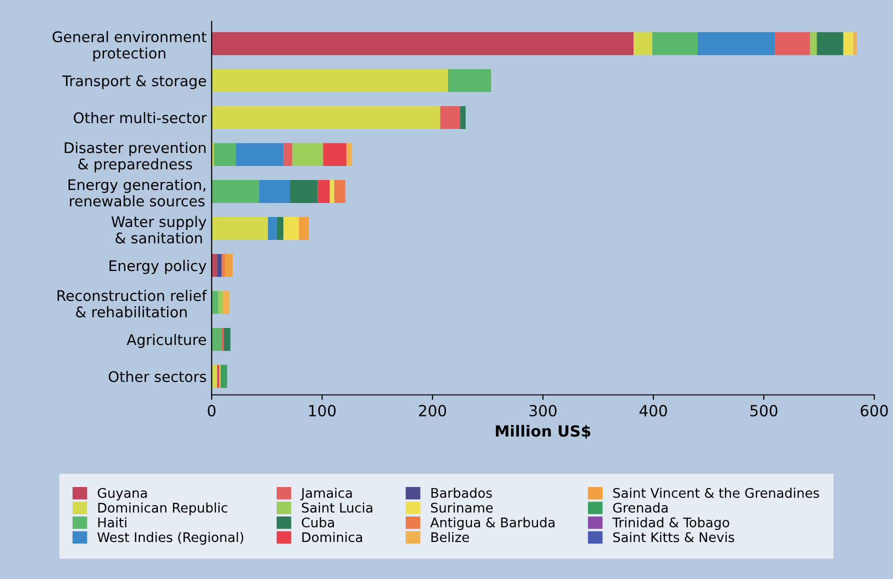 This screenshot has height=579, width=893. I want to click on y-tick-label: Transport & storage, so click(134, 82).